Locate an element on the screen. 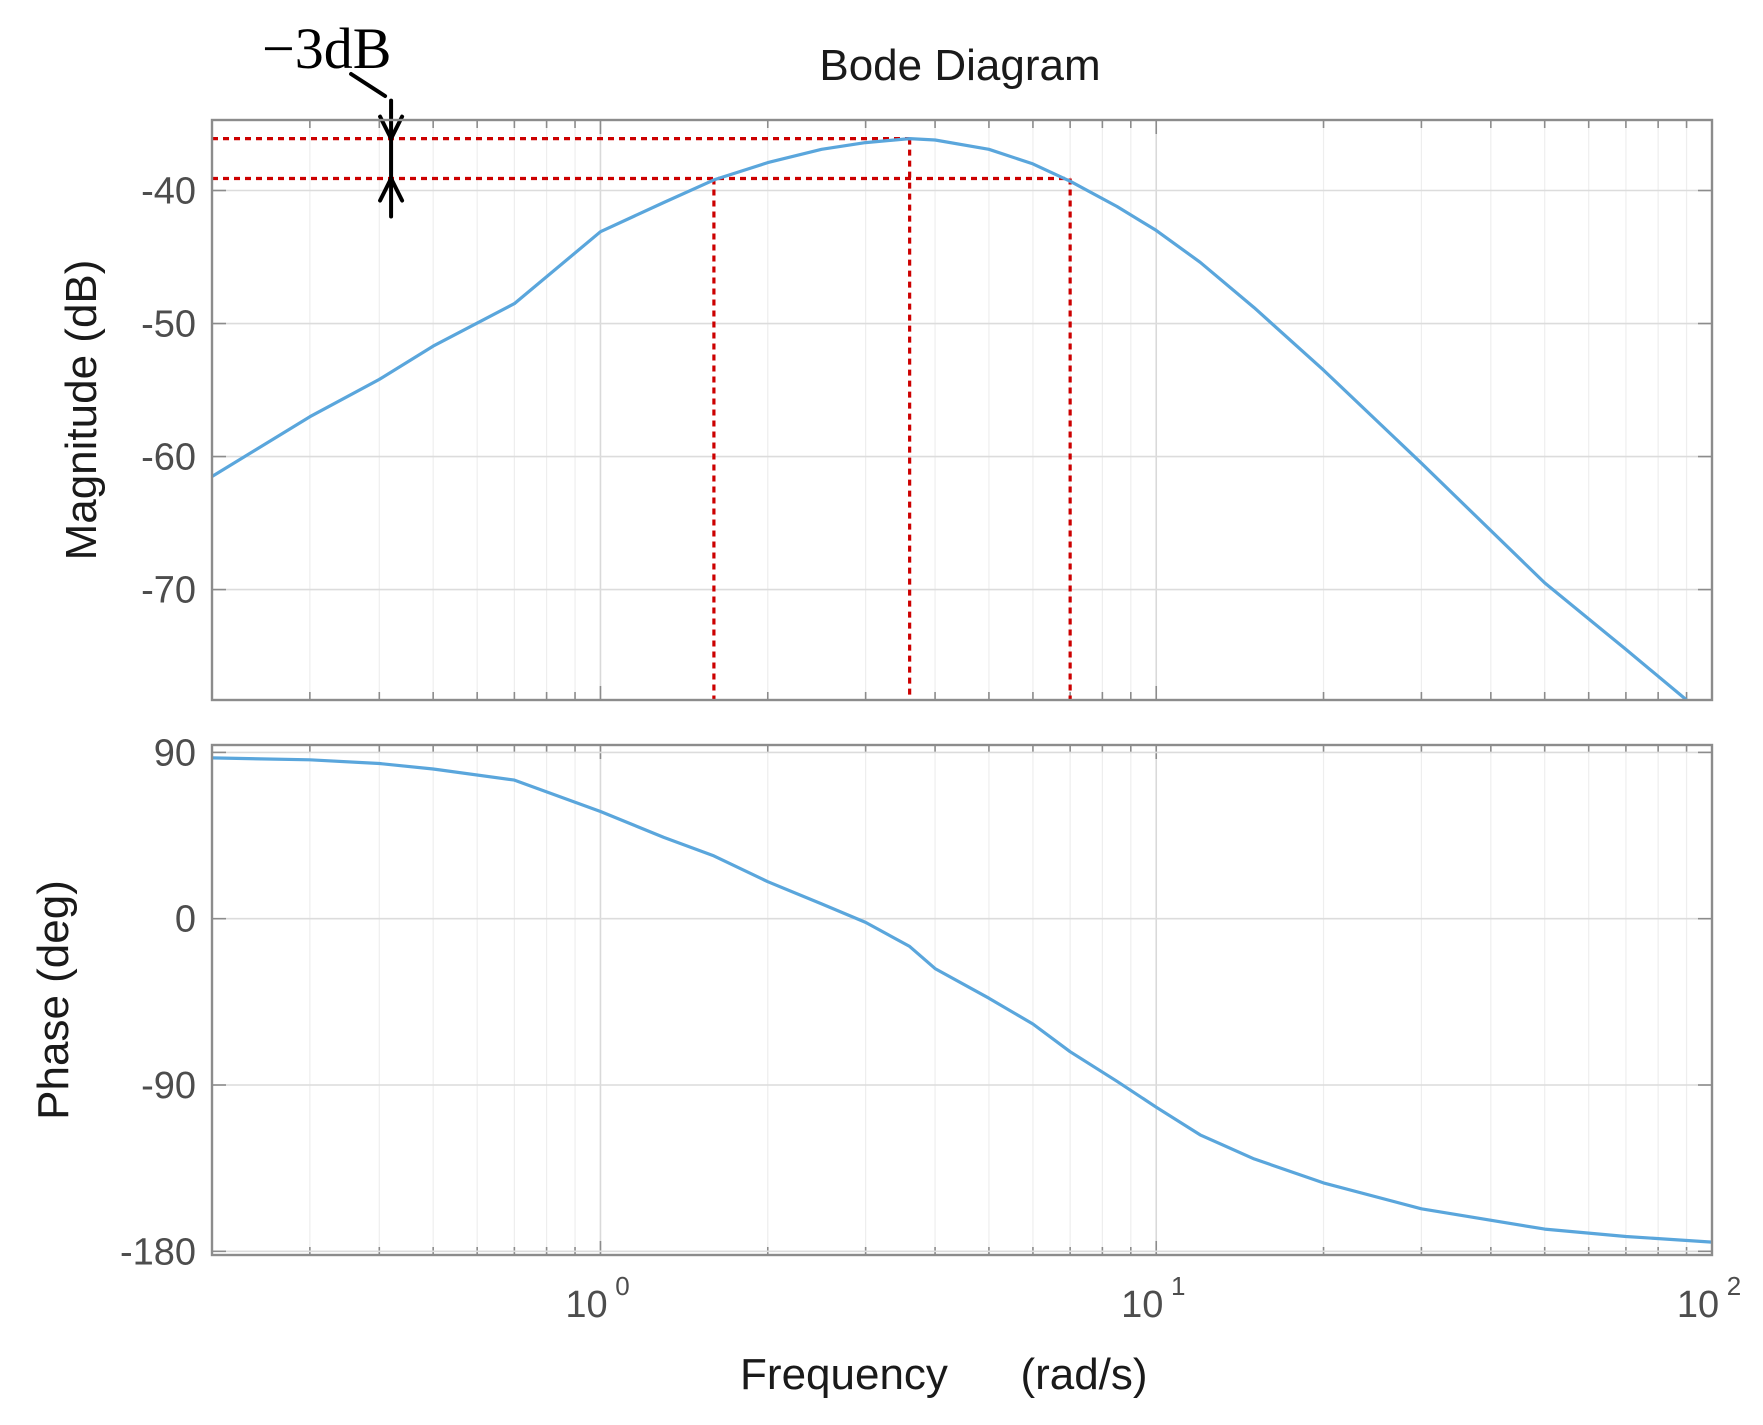 Image resolution: width=1763 pixels, height=1425 pixels. annotation-arrow-up-icon is located at coordinates (391, 188).